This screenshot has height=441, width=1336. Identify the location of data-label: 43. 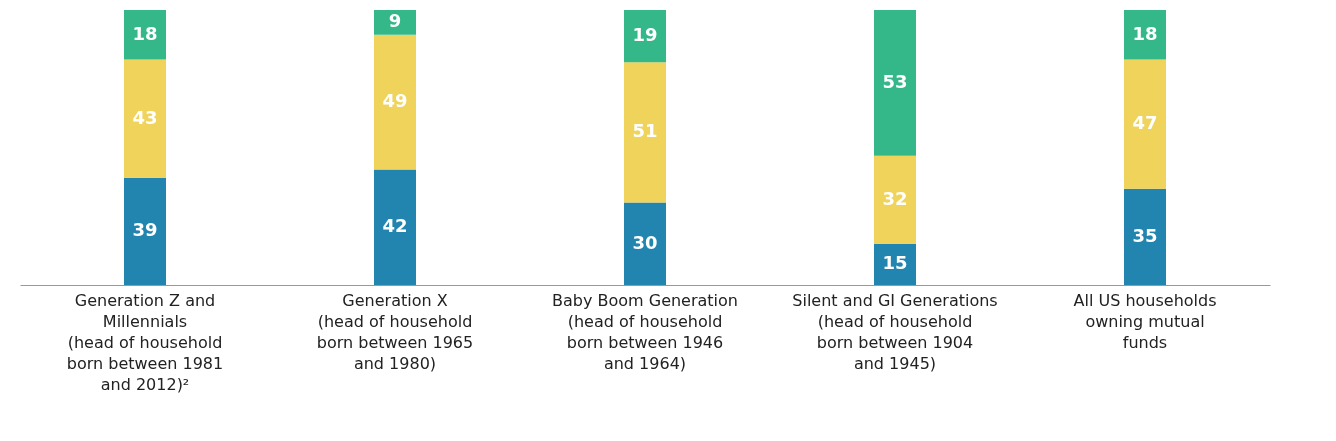
(145, 117).